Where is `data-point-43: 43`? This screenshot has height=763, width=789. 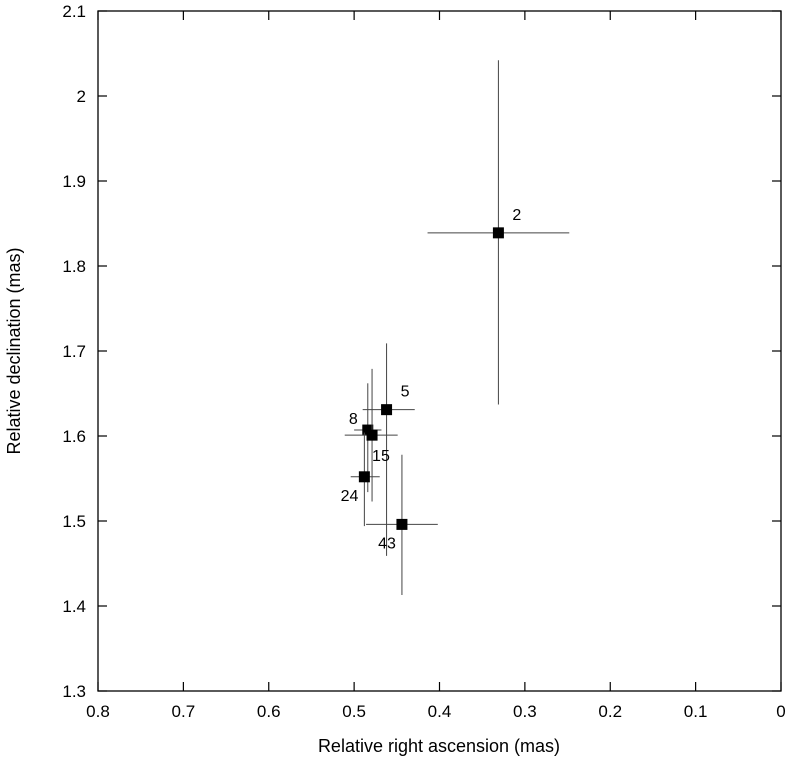 data-point-43: 43 is located at coordinates (402, 524).